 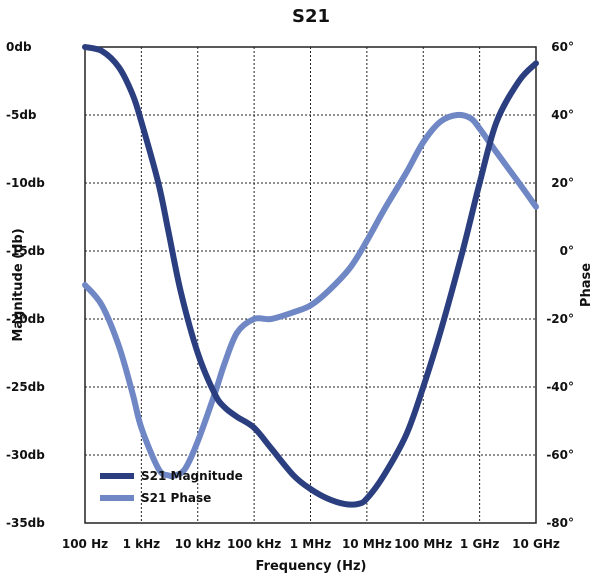 I want to click on x-tick-label: 10 MHz, so click(x=367, y=544).